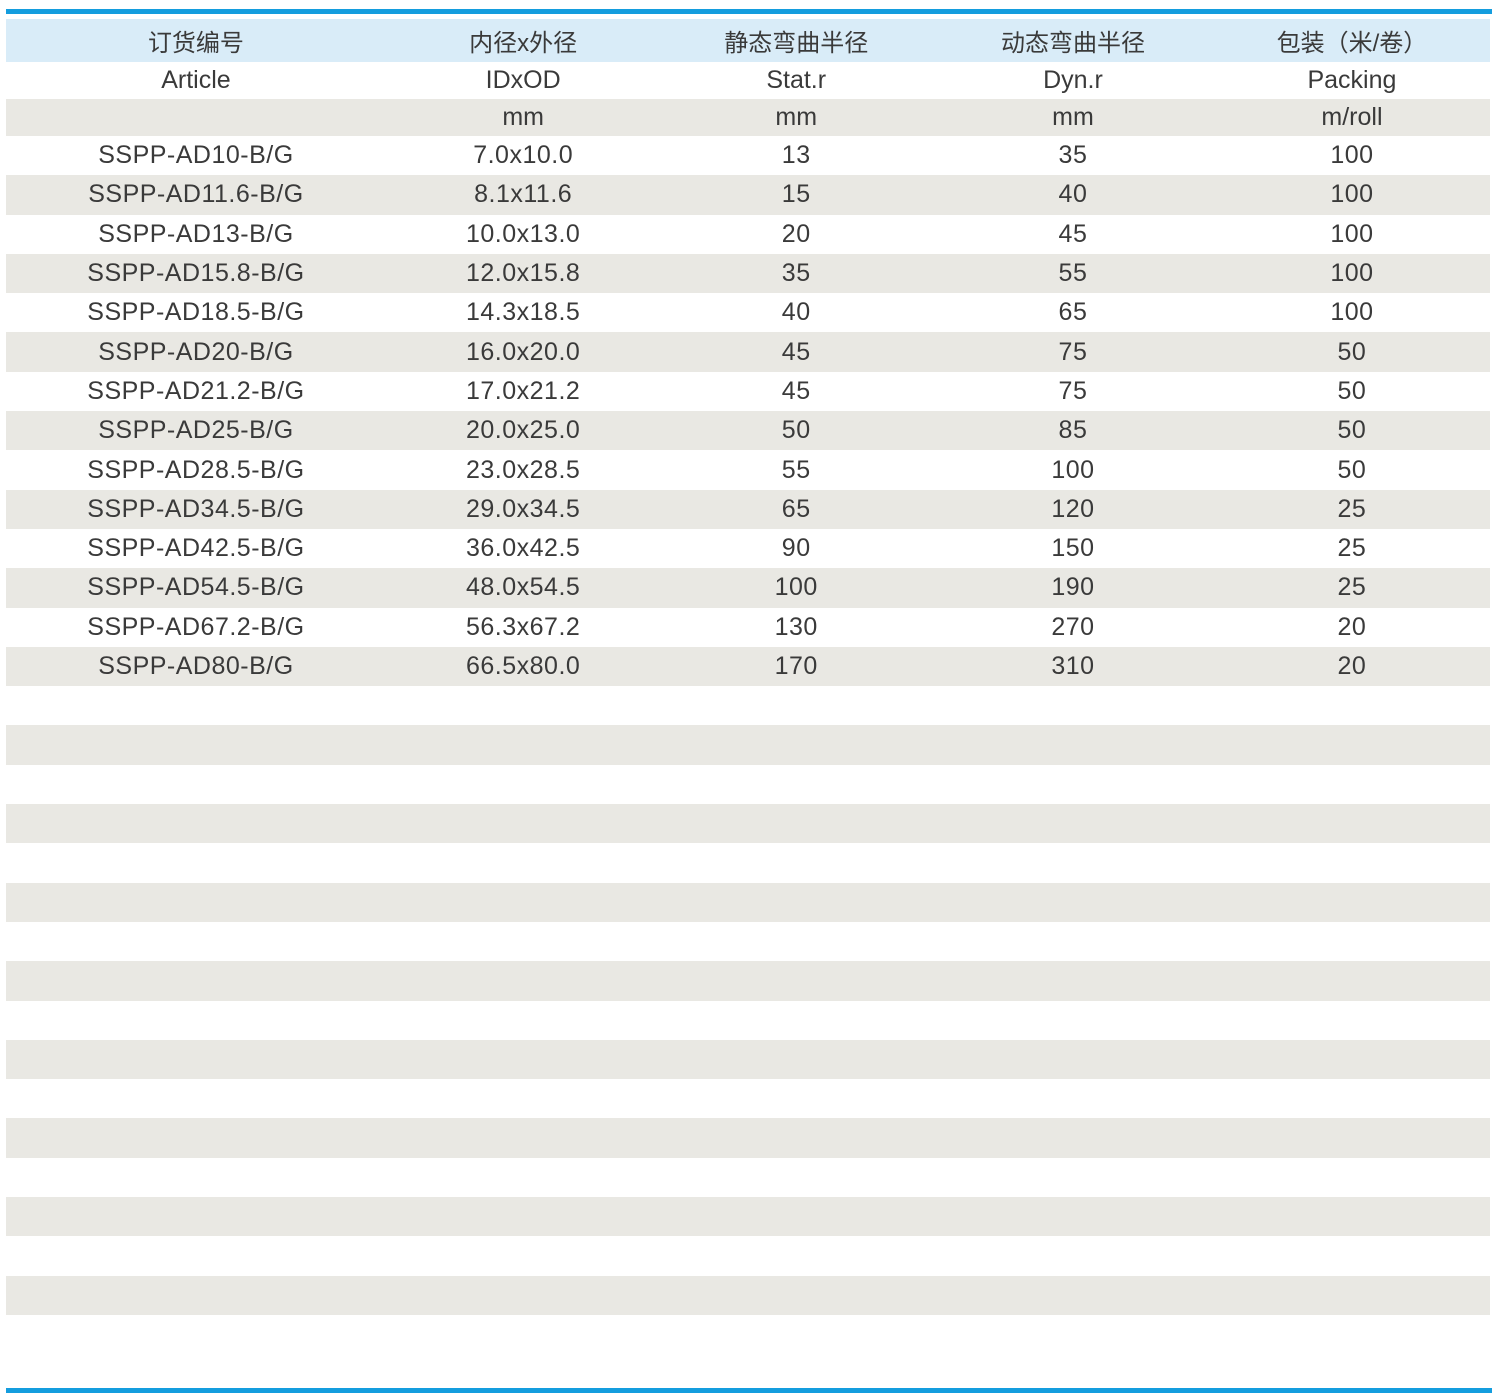 The image size is (1500, 1400). Describe the element at coordinates (523, 666) in the screenshot. I see `cell-idxod: 66.5x80.0` at that location.